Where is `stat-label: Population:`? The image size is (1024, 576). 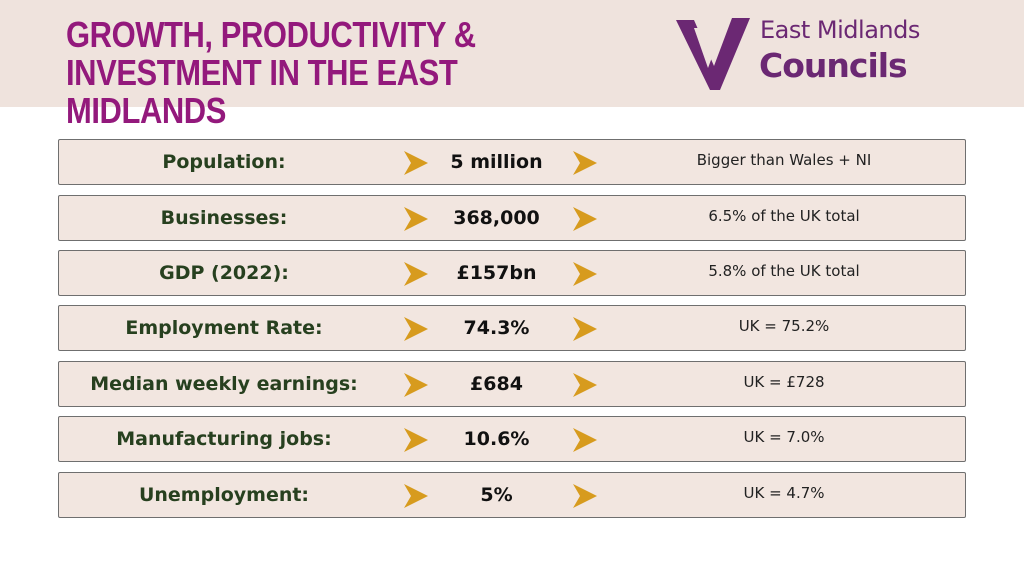 stat-label: Population: is located at coordinates (224, 162).